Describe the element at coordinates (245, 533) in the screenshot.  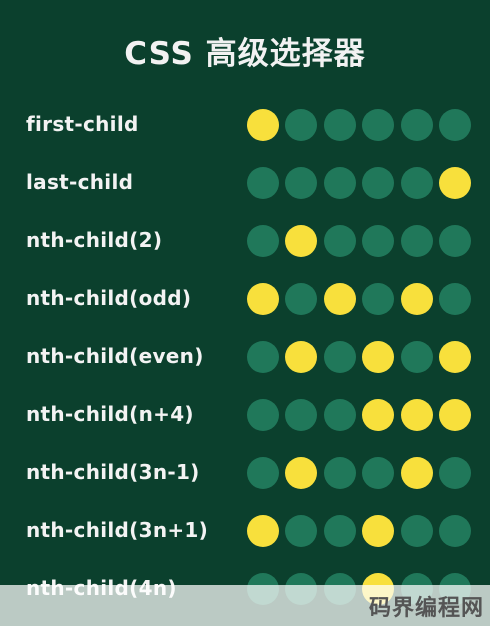
I see `selector-row: nth-child(3n+1)` at that location.